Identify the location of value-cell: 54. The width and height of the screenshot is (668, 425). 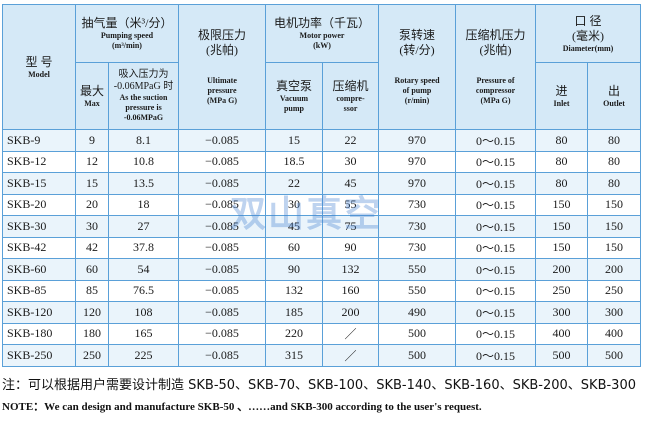
(143, 269).